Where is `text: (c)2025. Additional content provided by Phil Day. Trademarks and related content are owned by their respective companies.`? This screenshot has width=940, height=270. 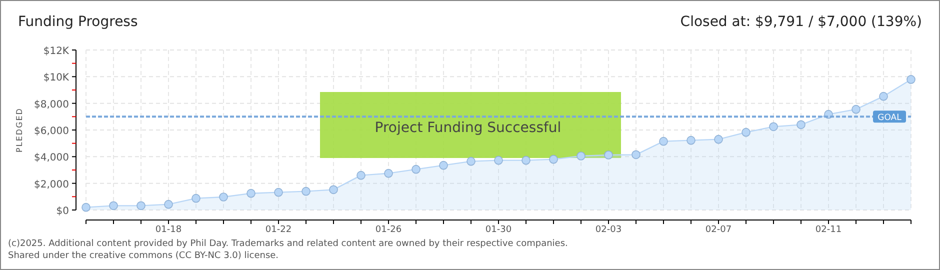 text: (c)2025. Additional content provided by Phil Day. Trademarks and related content are owned by their respective companies. is located at coordinates (288, 244).